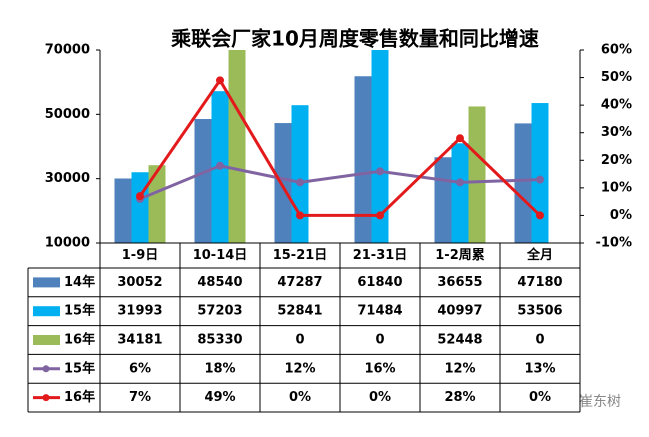 The image size is (649, 437). I want to click on table-value: 16%, so click(379, 368).